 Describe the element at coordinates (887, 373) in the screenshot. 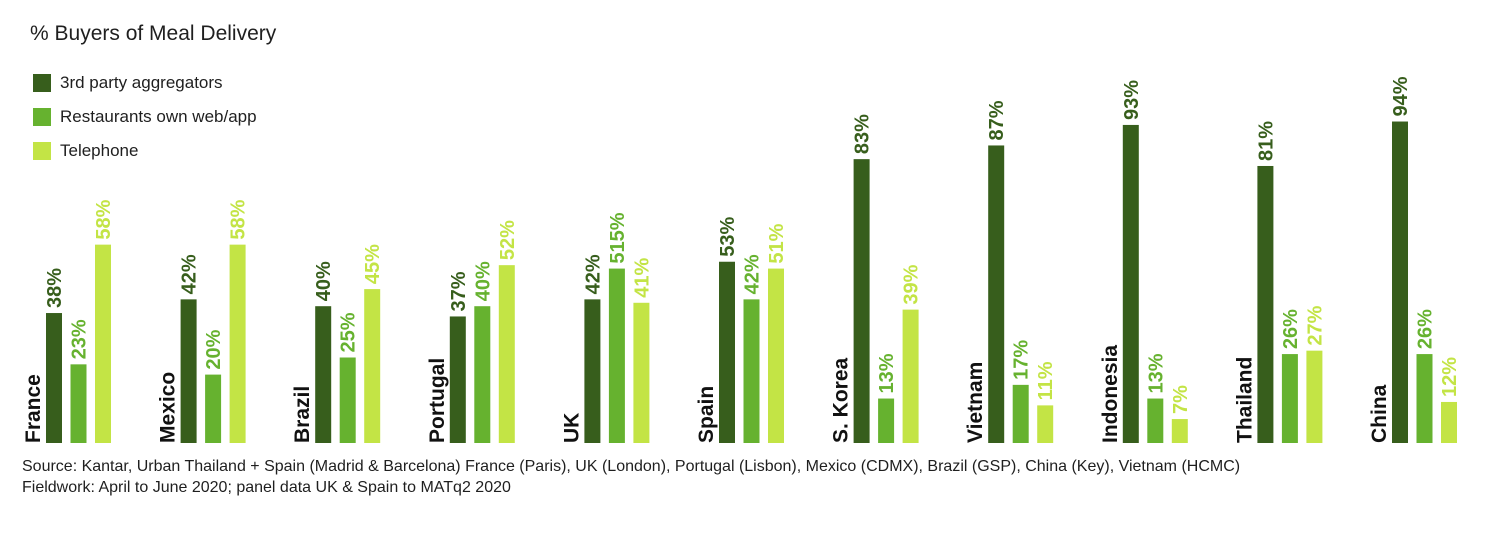

I see `data-label-s-korea-restaurants: 13%` at that location.